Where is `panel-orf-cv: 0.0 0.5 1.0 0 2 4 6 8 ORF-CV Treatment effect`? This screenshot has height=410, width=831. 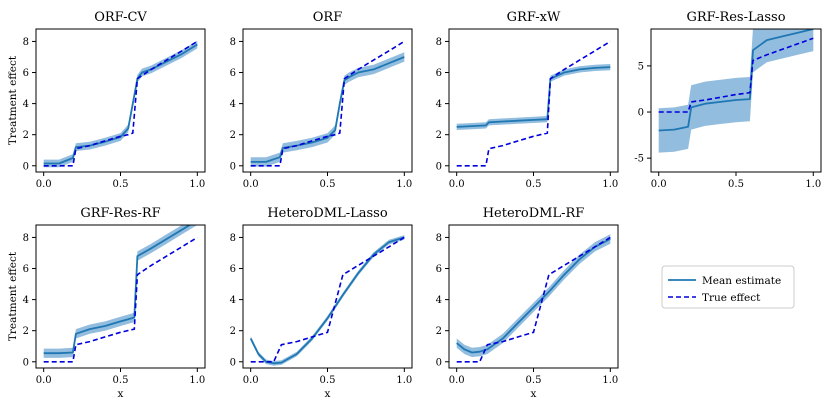
panel-orf-cv: 0.0 0.5 1.0 0 2 4 6 8 ORF-CV Treatment effect is located at coordinates (106, 100).